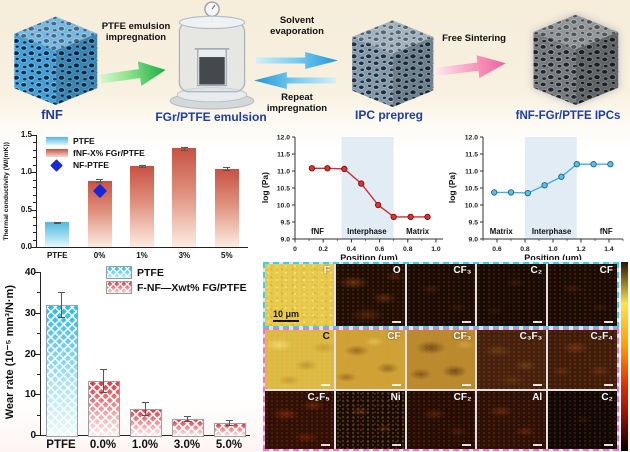 This screenshot has width=630, height=452. Describe the element at coordinates (318, 397) in the screenshot. I see `edx-panel-label: C₂F₅` at that location.